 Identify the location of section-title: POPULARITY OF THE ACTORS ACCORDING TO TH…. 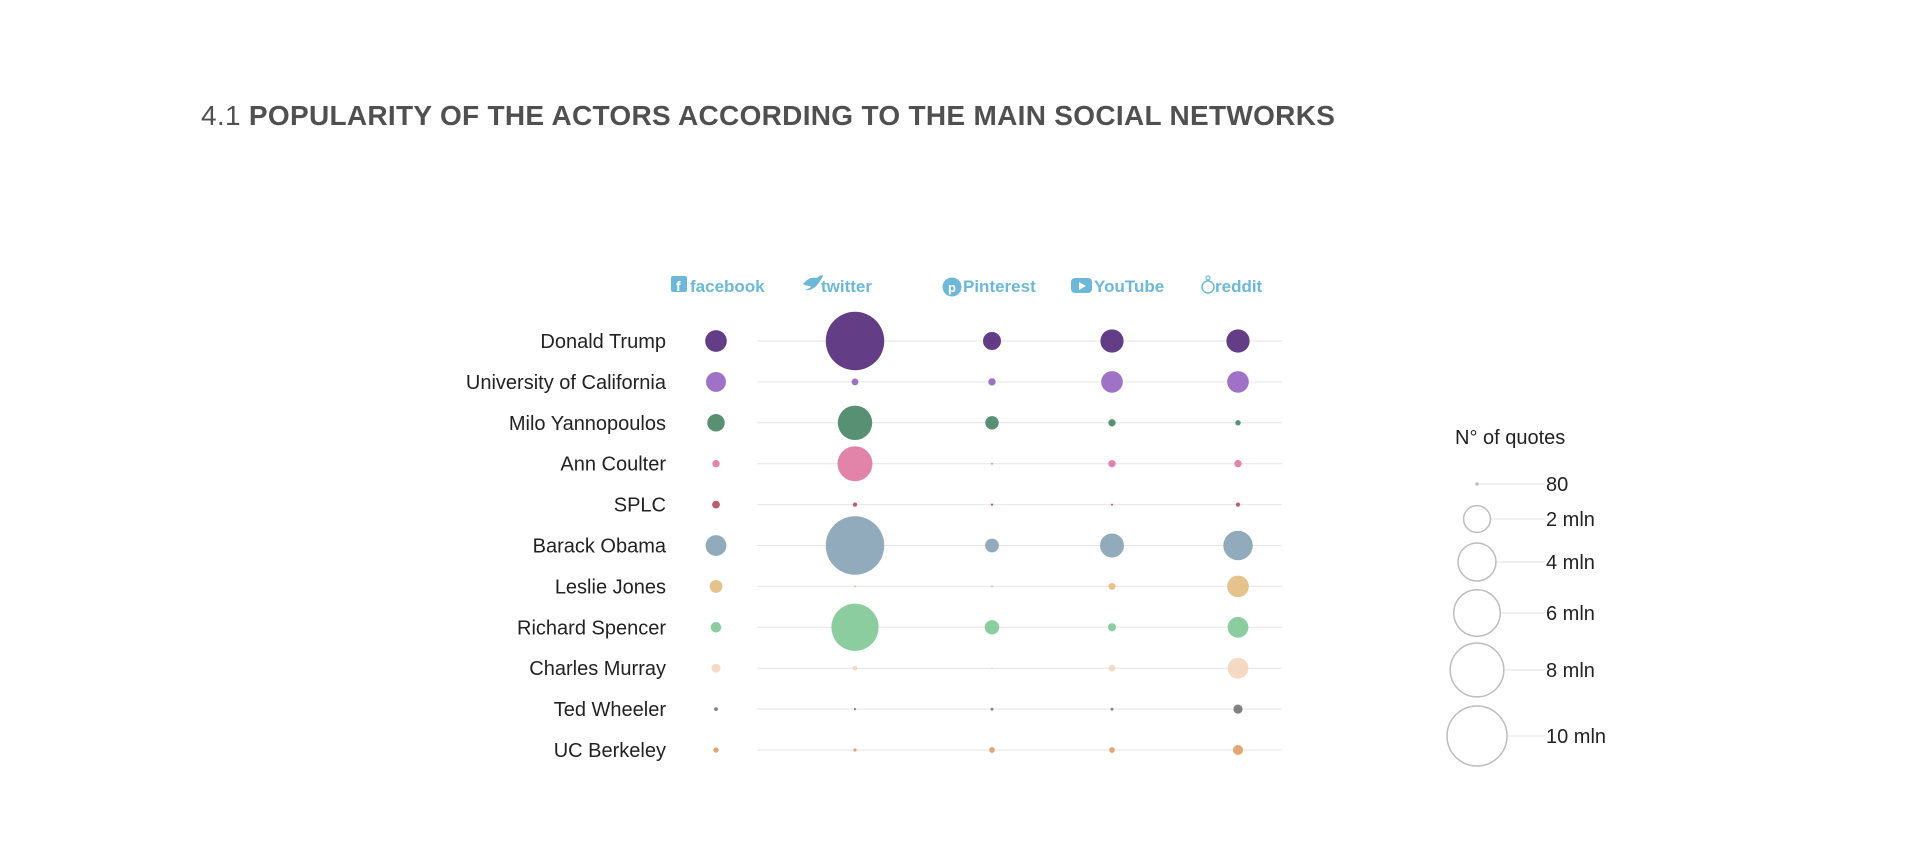
(792, 115).